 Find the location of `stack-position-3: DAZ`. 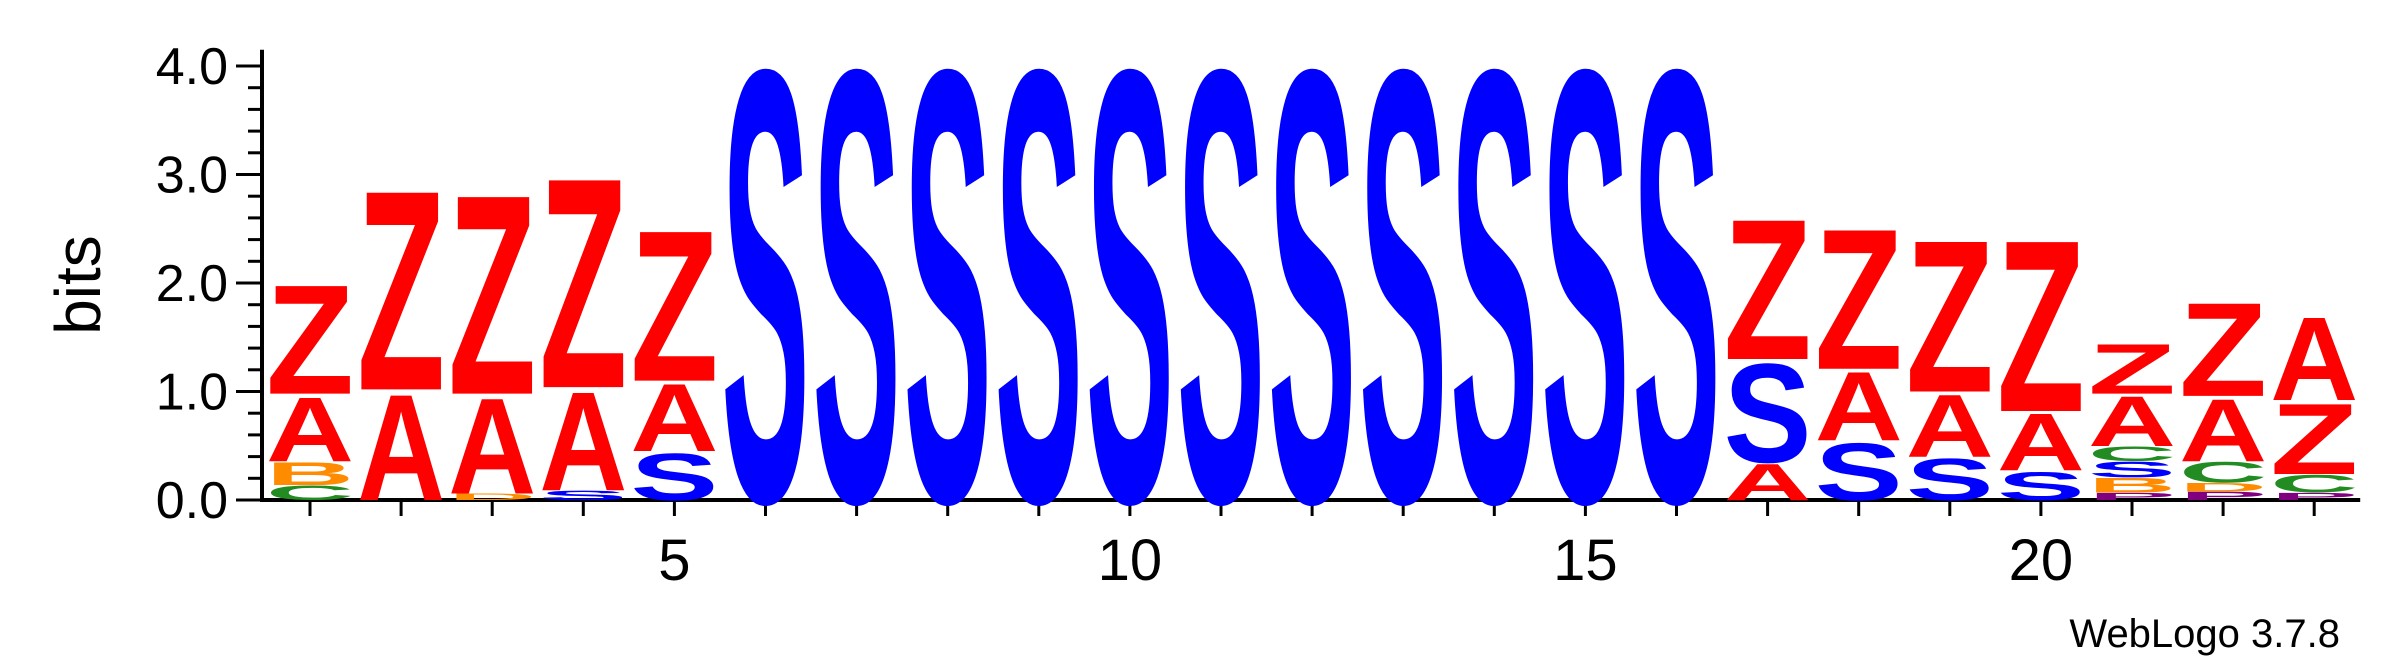

stack-position-3: DAZ is located at coordinates (492, 329).